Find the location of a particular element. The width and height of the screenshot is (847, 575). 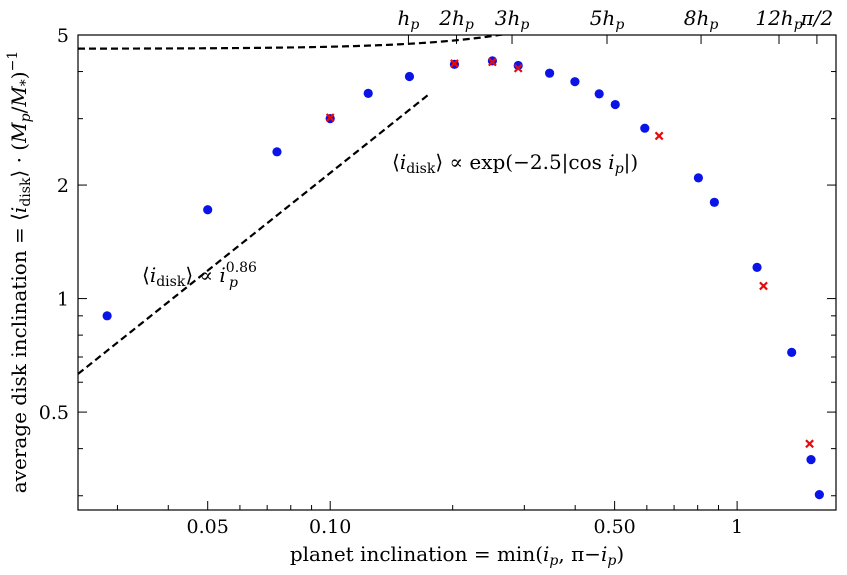

top-tick-label: hp is located at coordinates (409, 19).